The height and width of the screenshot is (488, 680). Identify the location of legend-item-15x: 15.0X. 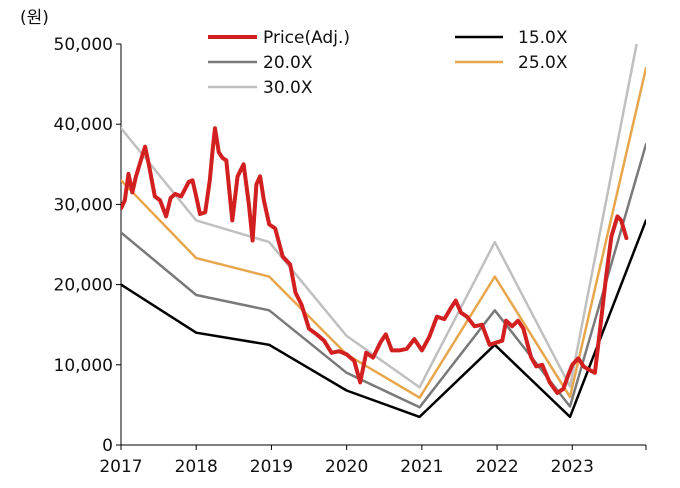
(511, 38).